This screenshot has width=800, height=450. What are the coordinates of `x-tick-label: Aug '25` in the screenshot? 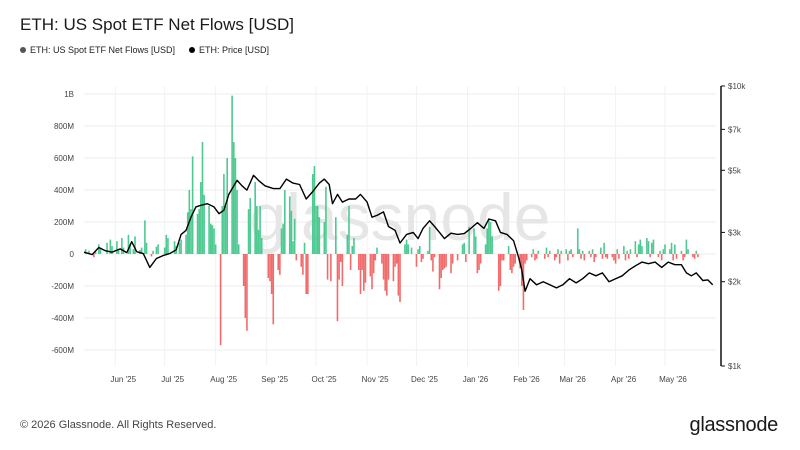 It's located at (223, 379).